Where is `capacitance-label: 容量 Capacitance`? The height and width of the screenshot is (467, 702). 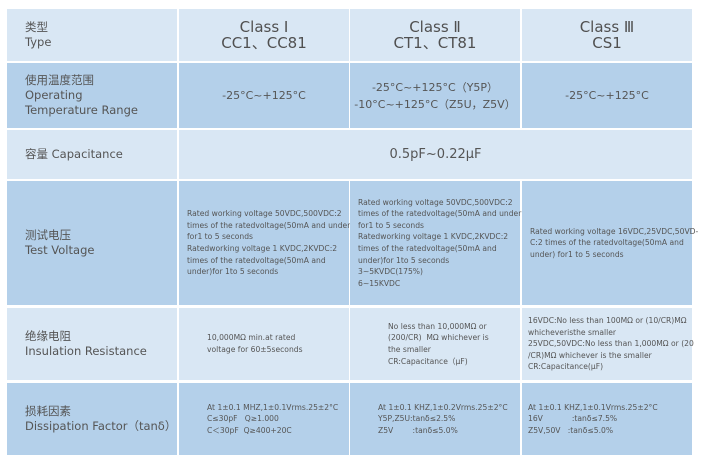 capacitance-label: 容量 Capacitance is located at coordinates (92, 154).